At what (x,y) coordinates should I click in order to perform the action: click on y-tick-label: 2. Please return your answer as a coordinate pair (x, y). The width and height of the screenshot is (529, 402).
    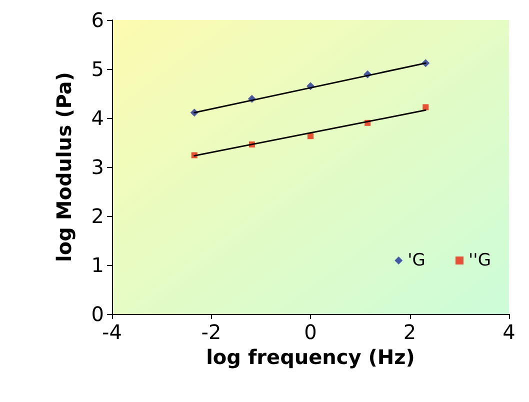
    Looking at the image, I should click on (97, 216).